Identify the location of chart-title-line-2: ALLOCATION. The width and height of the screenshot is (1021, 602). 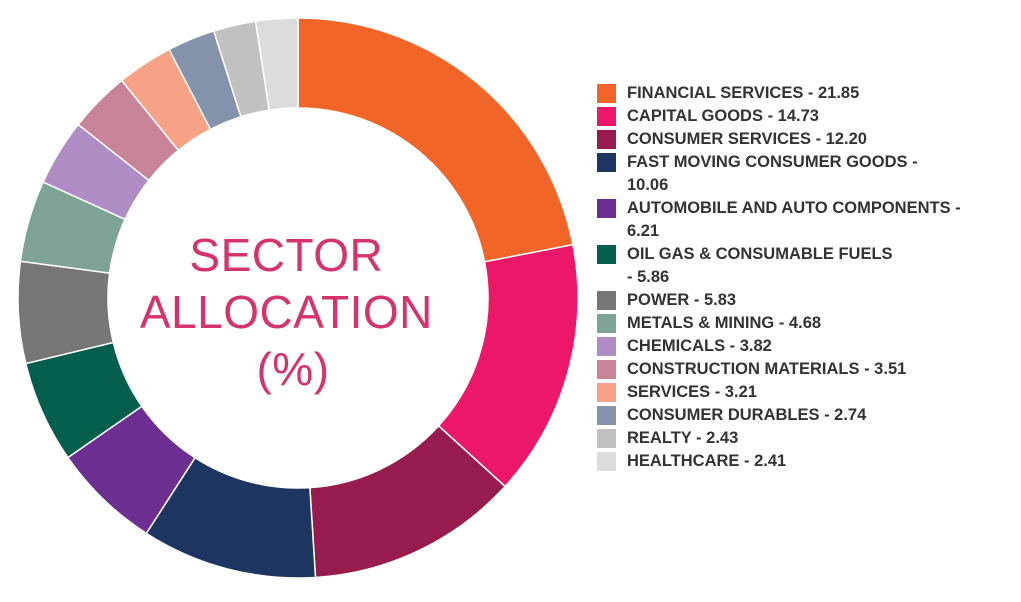
(286, 312).